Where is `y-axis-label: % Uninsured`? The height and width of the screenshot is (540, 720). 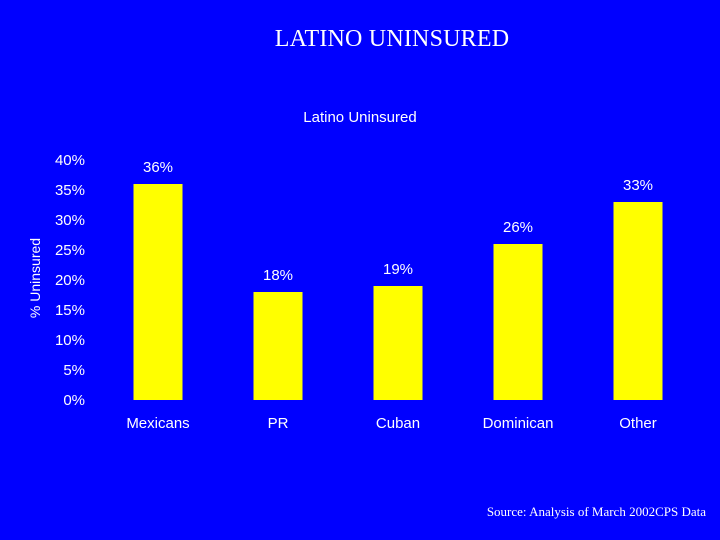 y-axis-label: % Uninsured is located at coordinates (35, 278).